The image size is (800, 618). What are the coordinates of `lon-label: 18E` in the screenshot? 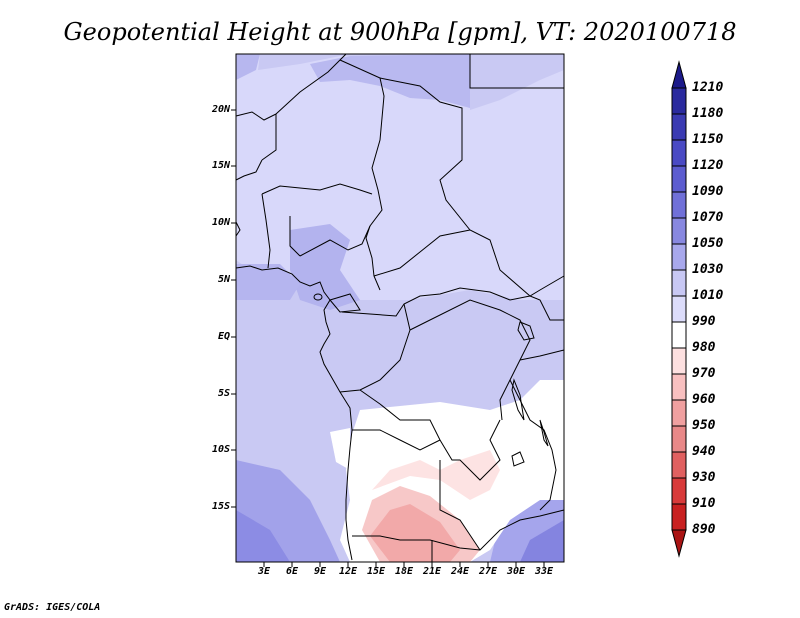 It's located at (404, 571).